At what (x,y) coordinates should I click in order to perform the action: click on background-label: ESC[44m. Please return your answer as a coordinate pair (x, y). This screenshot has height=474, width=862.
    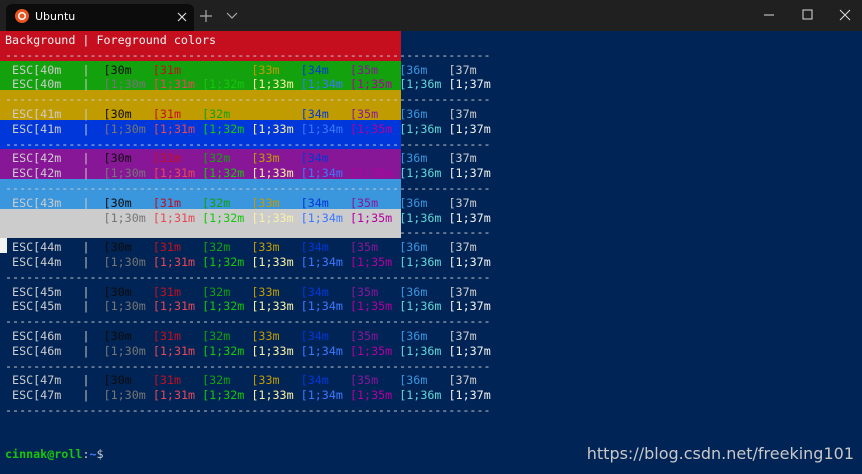
    Looking at the image, I should click on (37, 262).